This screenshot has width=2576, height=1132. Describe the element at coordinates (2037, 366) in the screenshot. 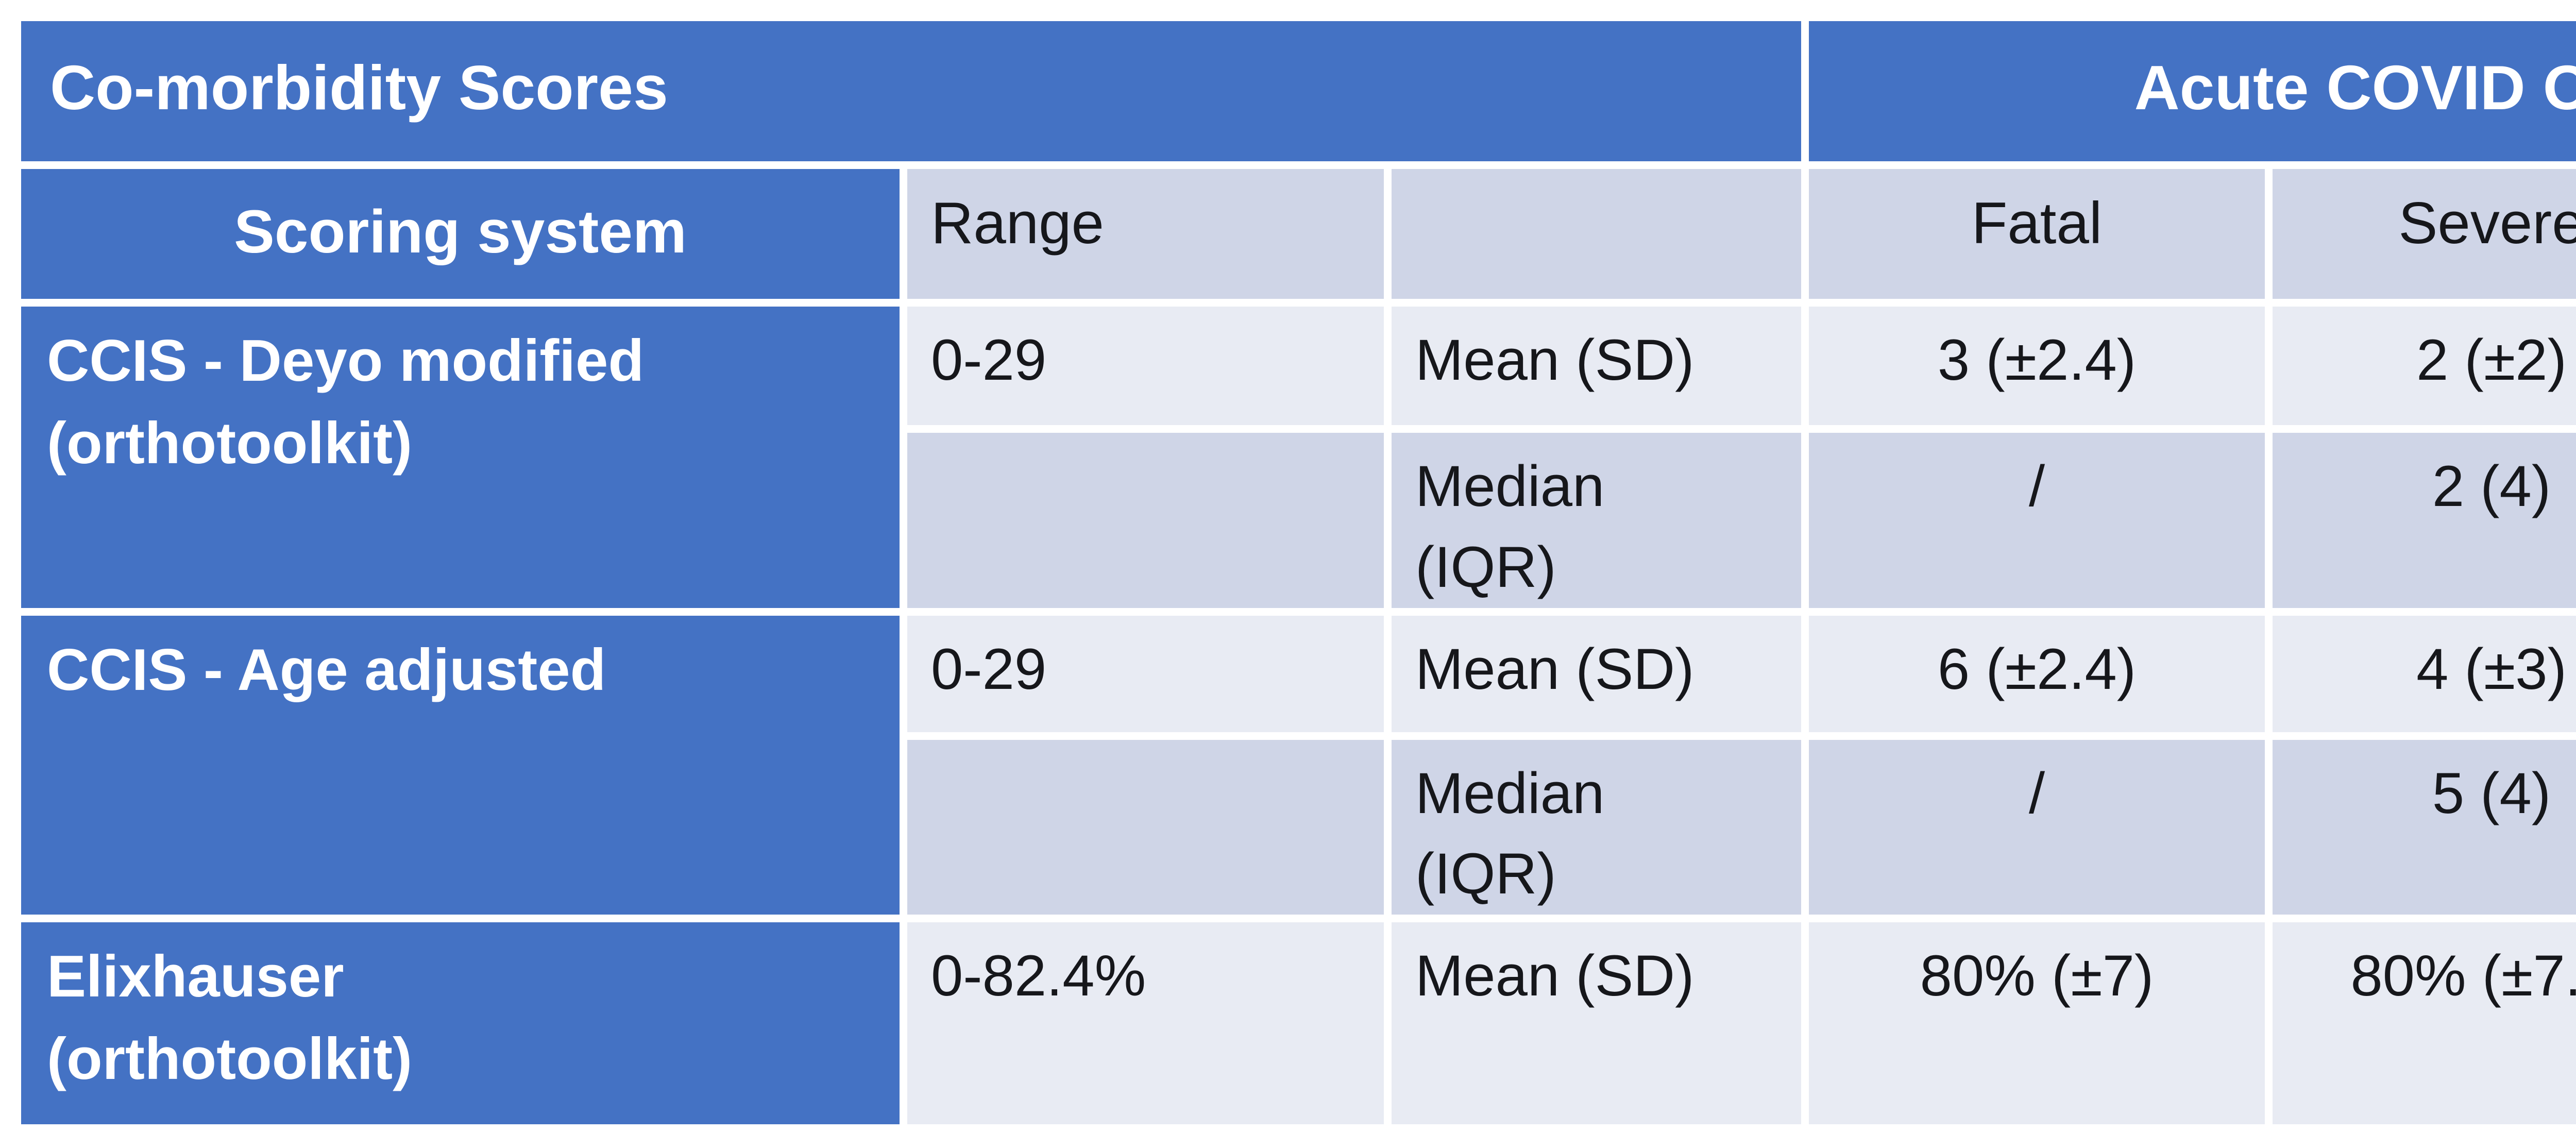

I see `cell-fatal: 3 (±2.4)` at that location.